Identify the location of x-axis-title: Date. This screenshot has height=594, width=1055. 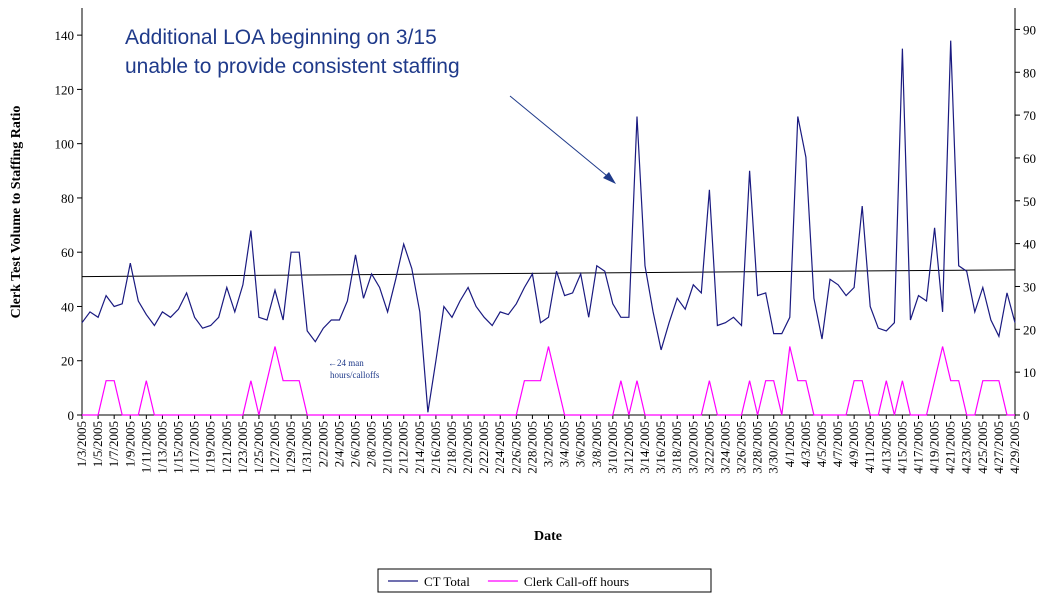
(548, 536).